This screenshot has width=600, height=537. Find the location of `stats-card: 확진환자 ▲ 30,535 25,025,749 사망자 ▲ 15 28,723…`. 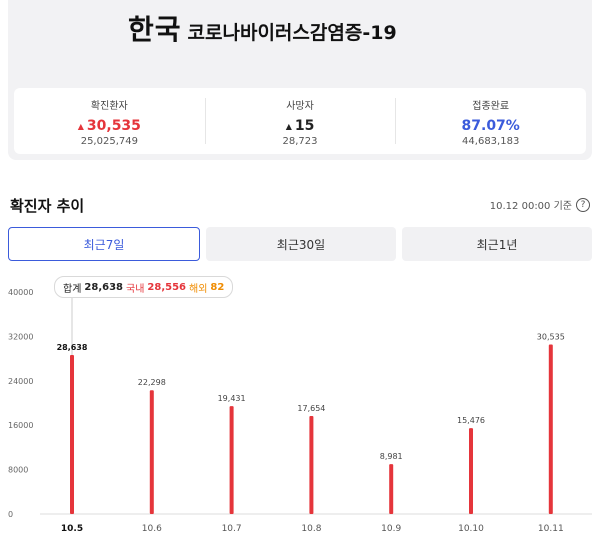

stats-card: 확진환자 ▲ 30,535 25,025,749 사망자 ▲ 15 28,723… is located at coordinates (300, 121).